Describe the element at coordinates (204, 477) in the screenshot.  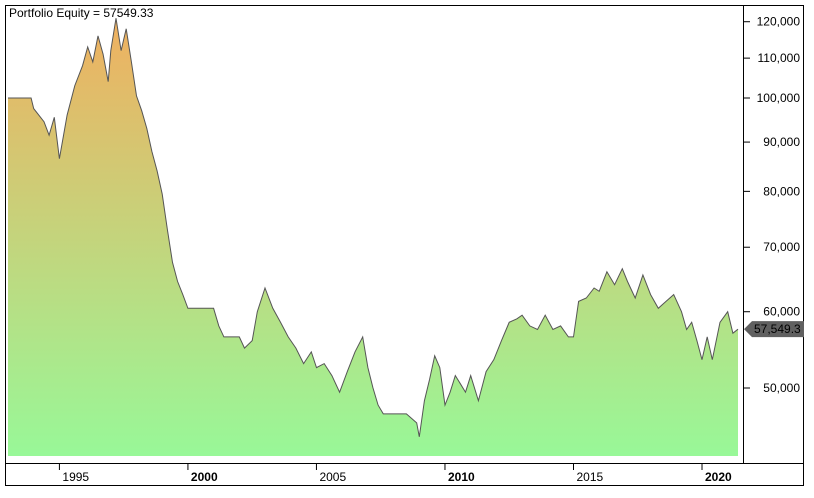
I see `x-tick-label: 2000` at that location.